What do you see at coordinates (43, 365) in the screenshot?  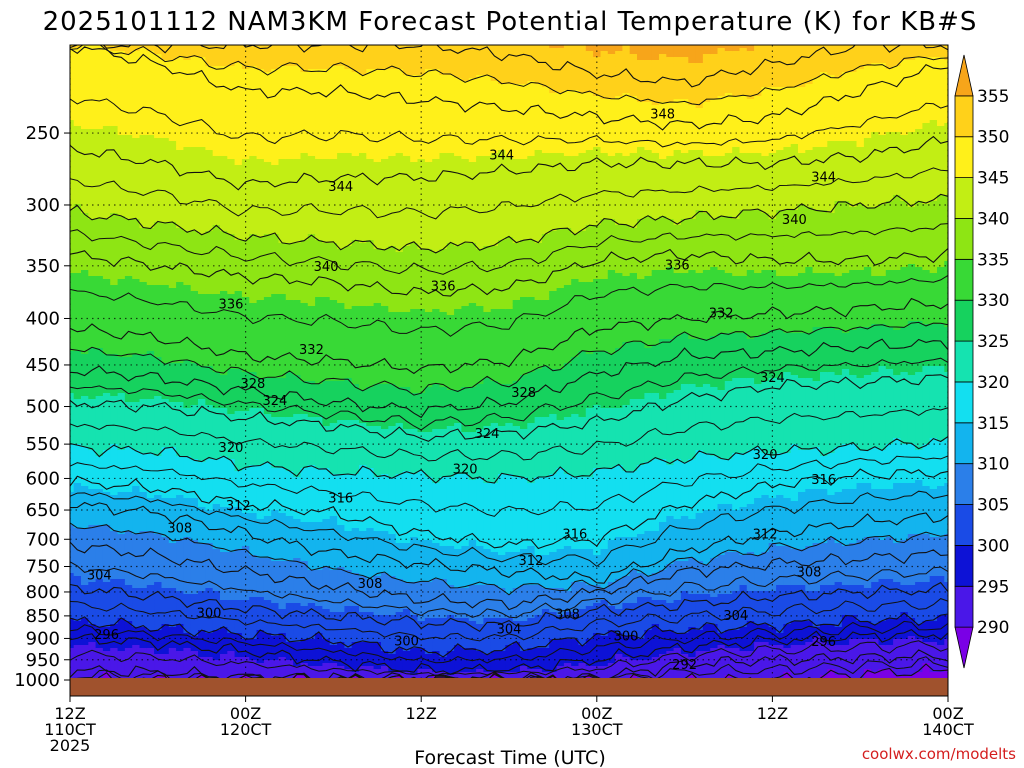 I see `y-tick-label: 450` at bounding box center [43, 365].